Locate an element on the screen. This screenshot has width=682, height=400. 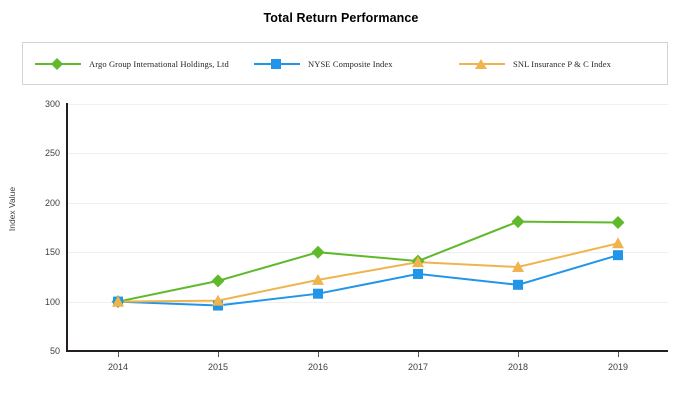
x-axis-line is located at coordinates (367, 351).